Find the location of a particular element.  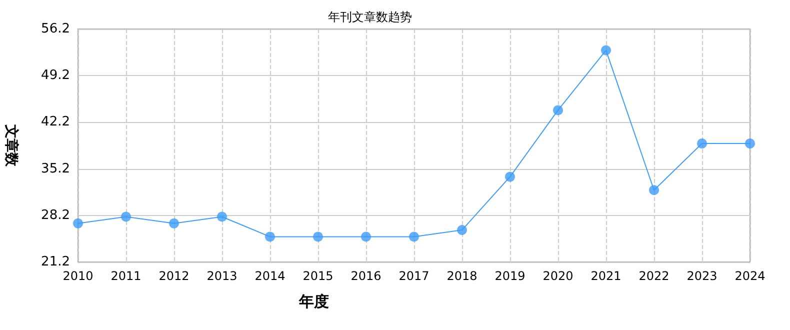

y-tick-label: 35.2 is located at coordinates (55, 168).